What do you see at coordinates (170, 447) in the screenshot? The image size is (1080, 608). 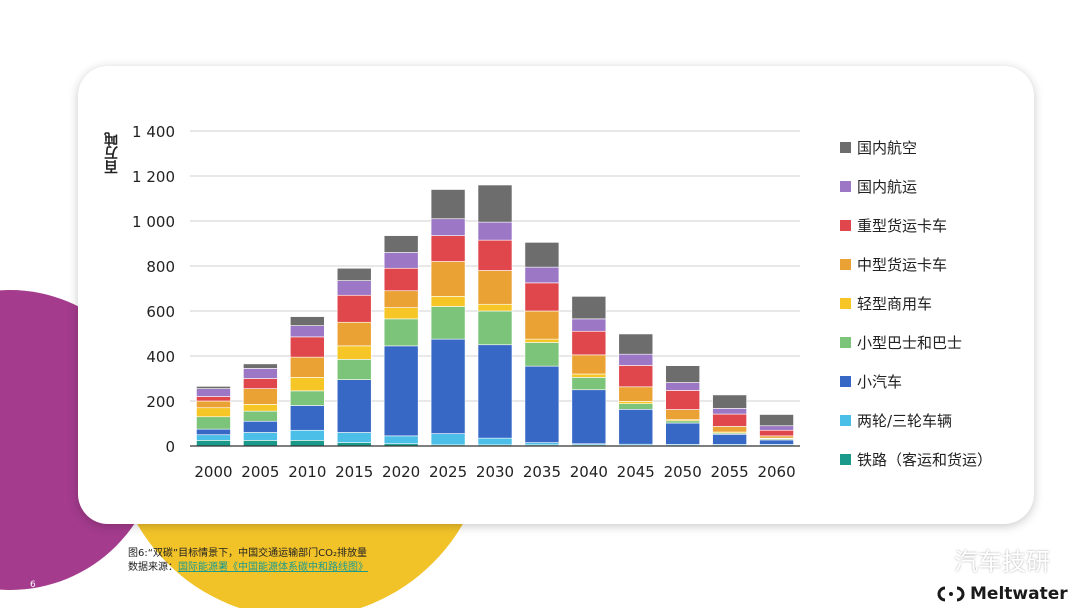 I see `y-tick-label: 0` at bounding box center [170, 447].